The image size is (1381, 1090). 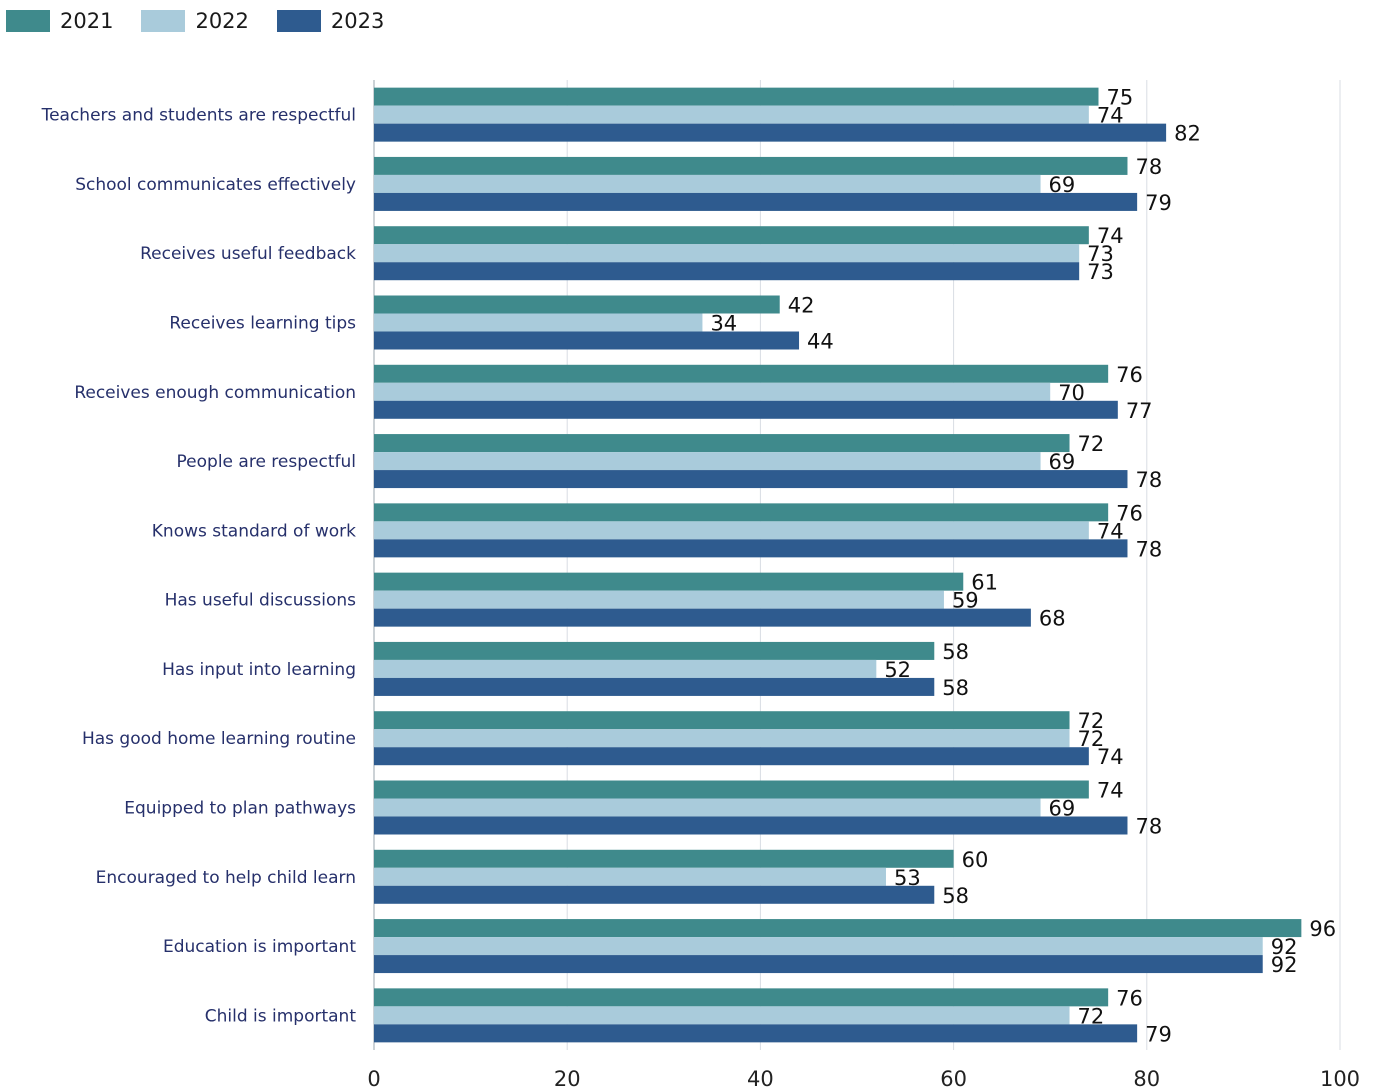 I want to click on data-label-2021: 58, so click(x=955, y=652).